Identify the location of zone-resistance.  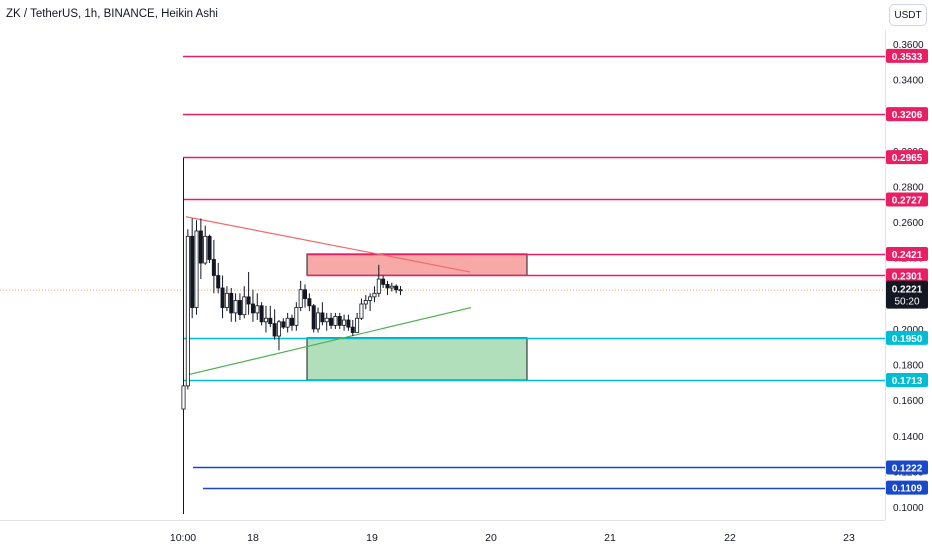
(417, 264).